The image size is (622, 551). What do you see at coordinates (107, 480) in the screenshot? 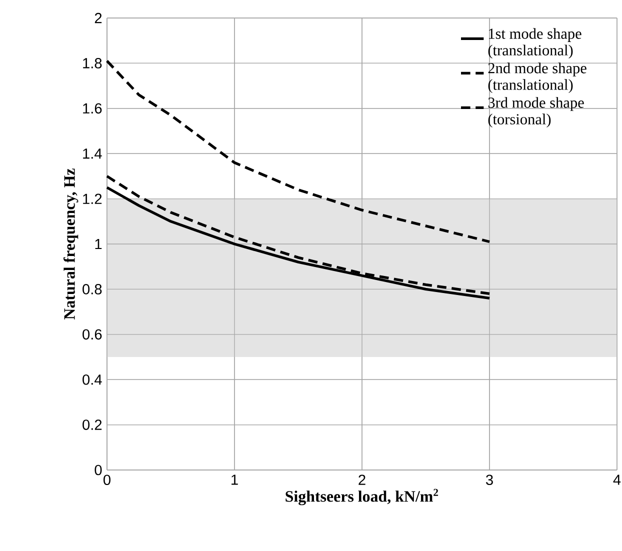
I see `x-tick-label: 0` at bounding box center [107, 480].